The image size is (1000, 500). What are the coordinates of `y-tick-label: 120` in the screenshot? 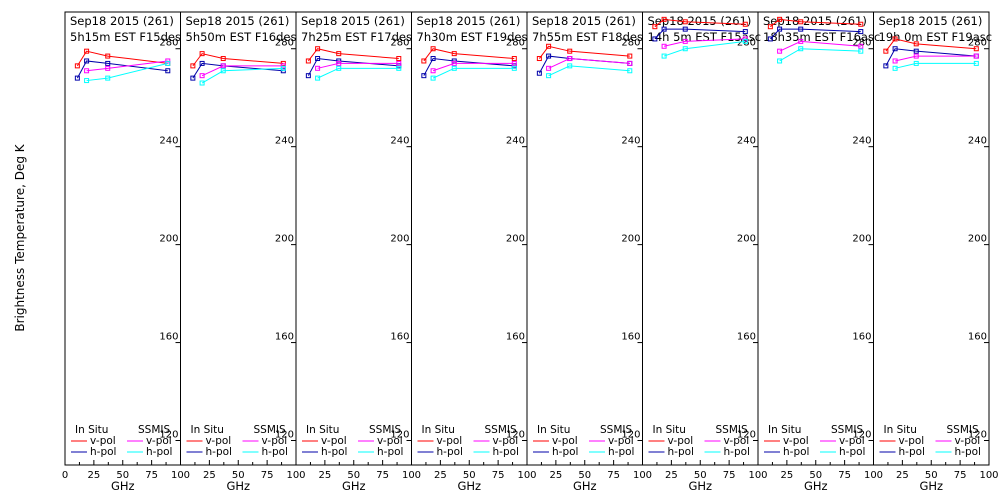 It's located at (399, 435).